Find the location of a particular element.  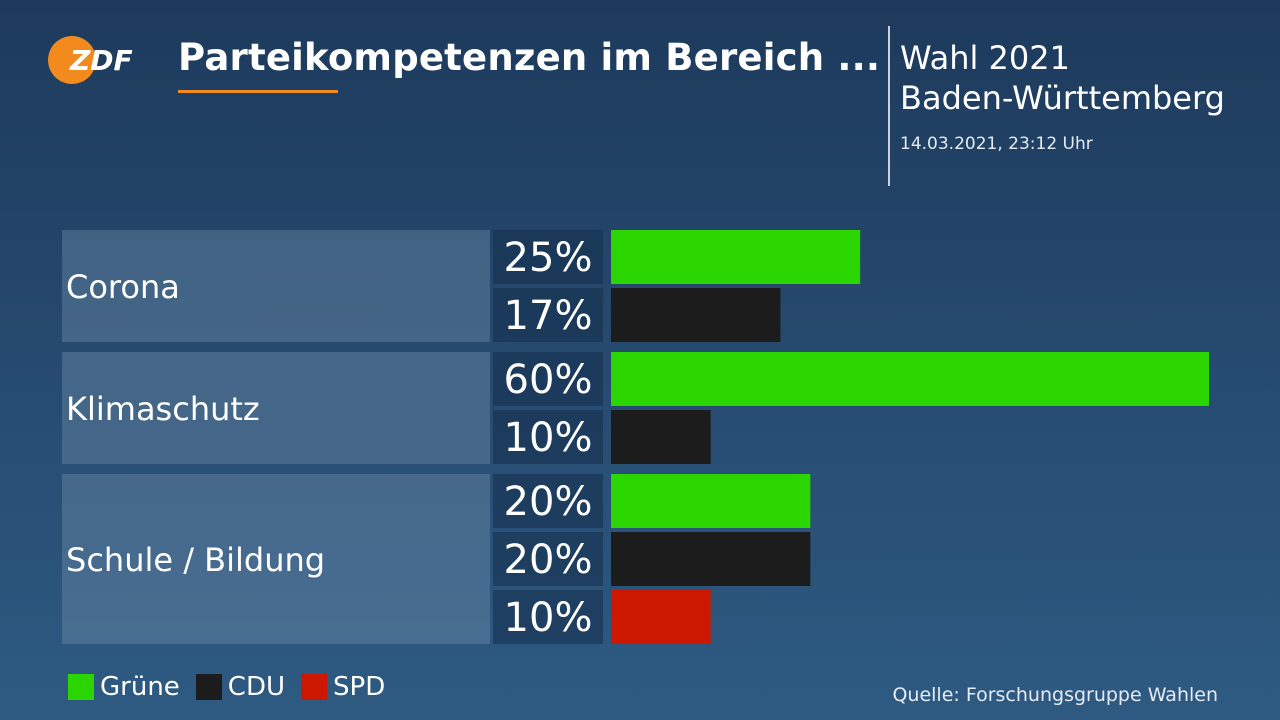

value-cell-corona-cdu is located at coordinates (548, 315).